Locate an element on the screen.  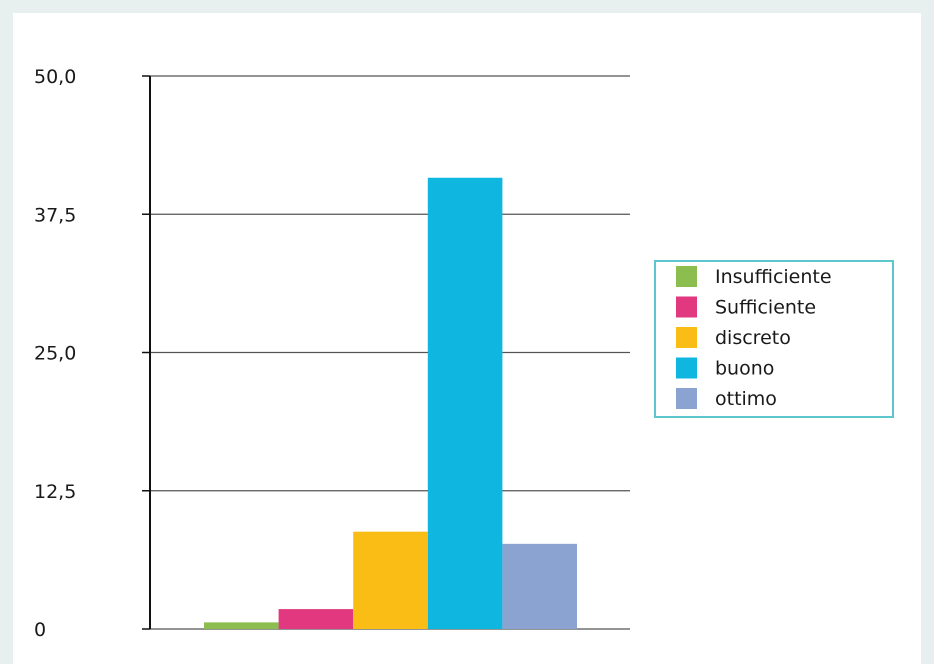
legend-label: Insufficiente is located at coordinates (773, 277).